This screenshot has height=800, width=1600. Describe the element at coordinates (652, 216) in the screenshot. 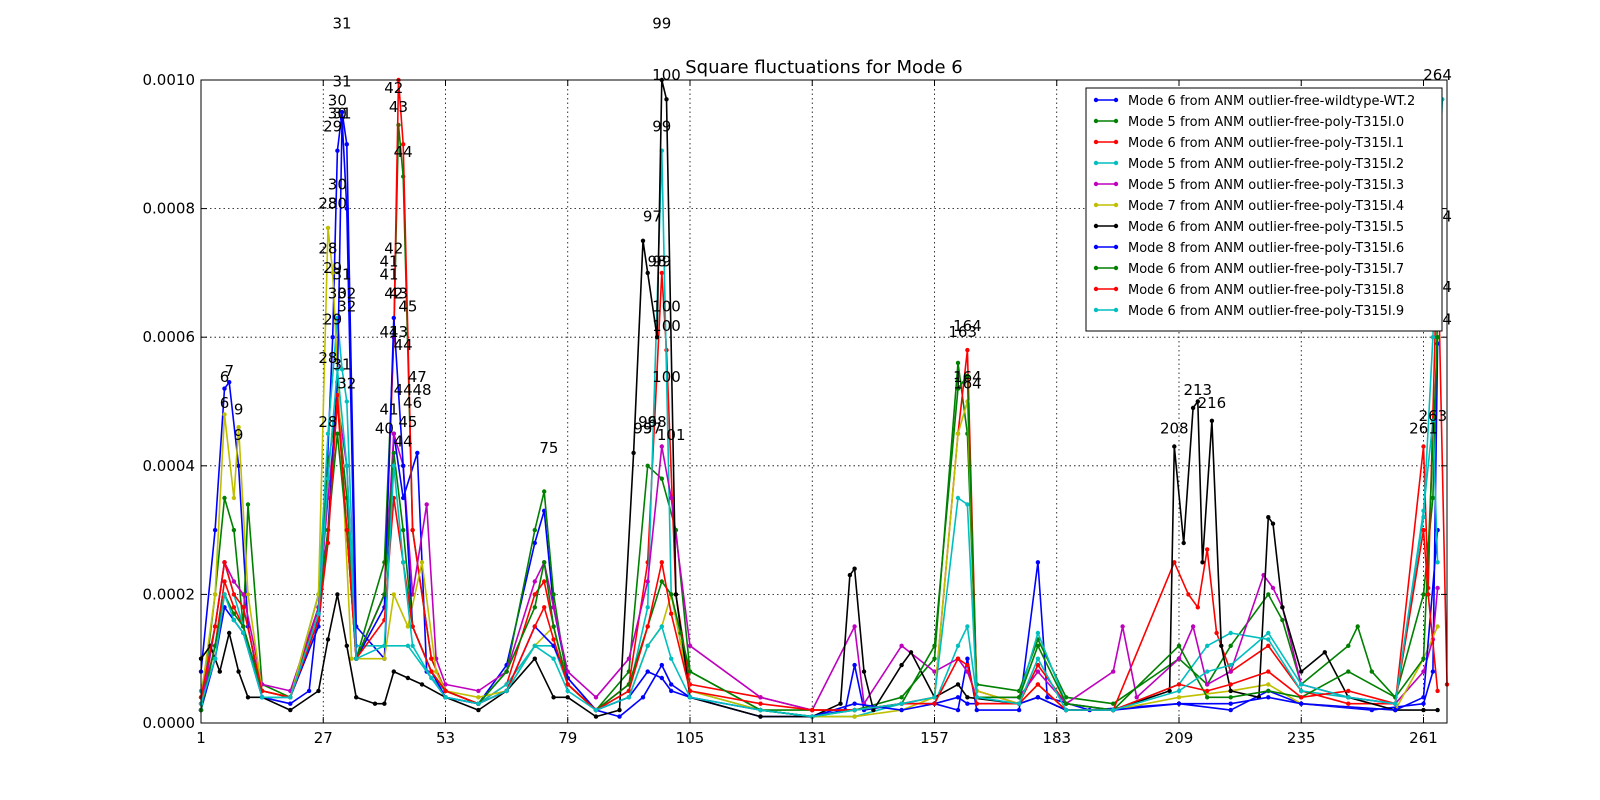

I see `peak-label: 97` at that location.